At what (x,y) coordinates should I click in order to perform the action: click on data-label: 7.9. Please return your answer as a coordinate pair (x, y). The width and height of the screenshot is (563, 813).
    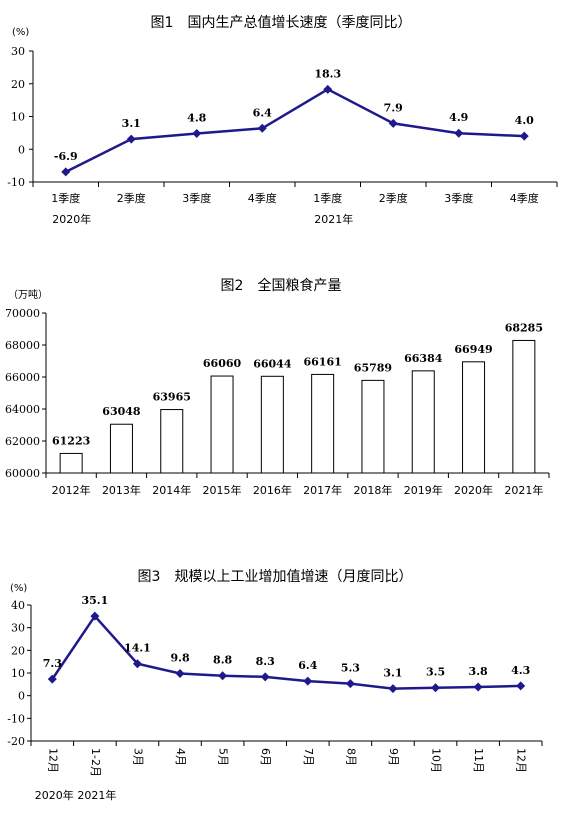
    Looking at the image, I should click on (393, 107).